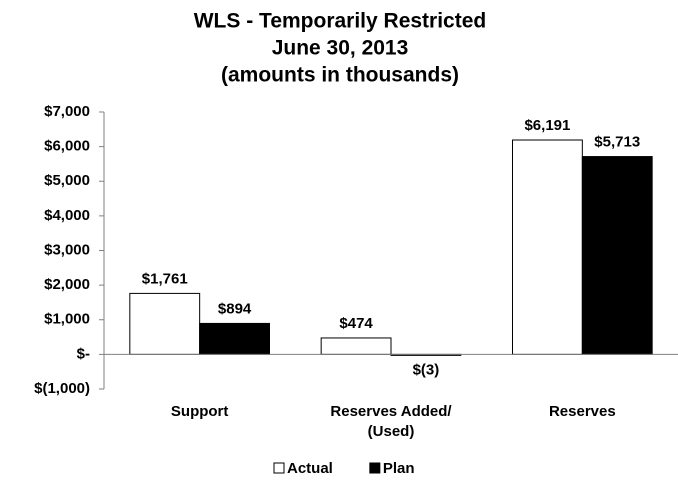 The width and height of the screenshot is (678, 481). Describe the element at coordinates (165, 278) in the screenshot. I see `value-label: $1,761` at that location.